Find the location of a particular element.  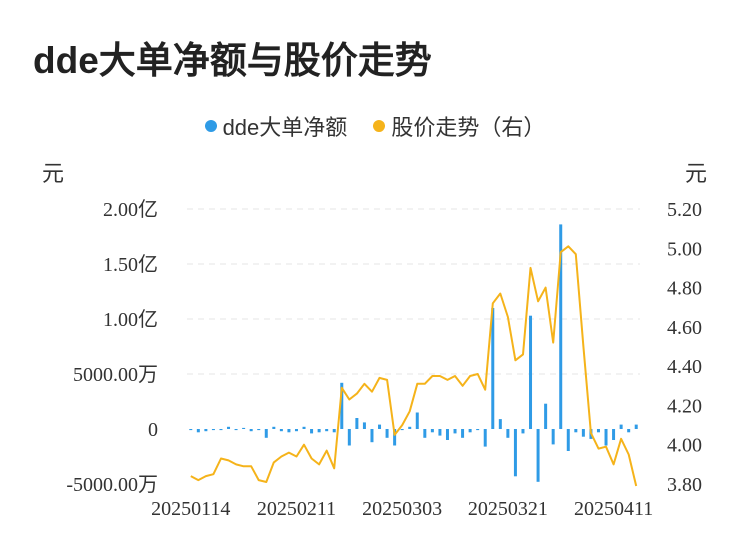

legend-label-price: 股价走势（右） is located at coordinates (468, 127).